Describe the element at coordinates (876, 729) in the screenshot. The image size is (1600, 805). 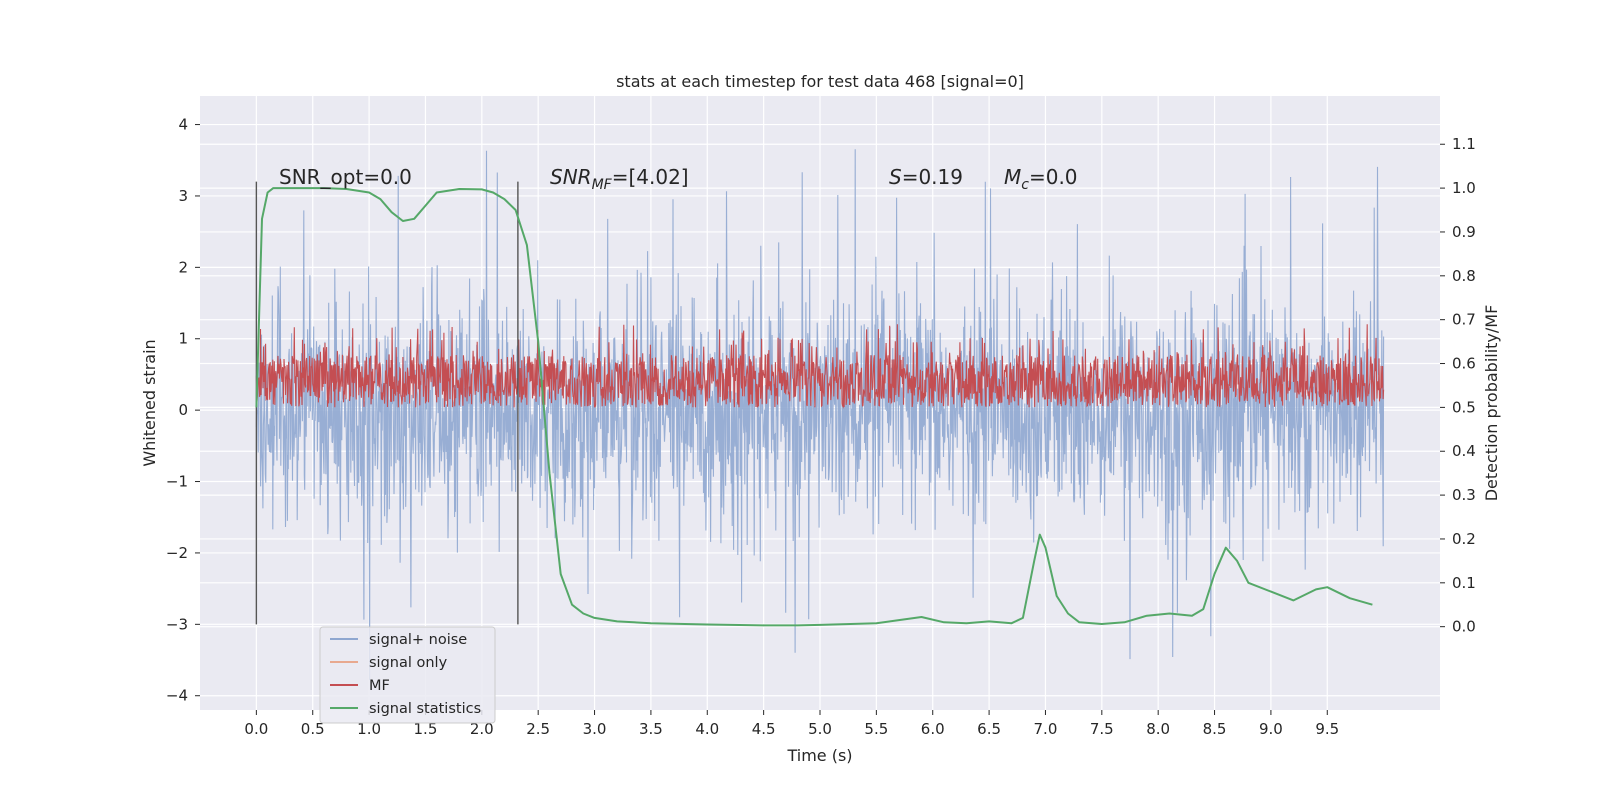
I see `x-tick-label: 5.5` at that location.